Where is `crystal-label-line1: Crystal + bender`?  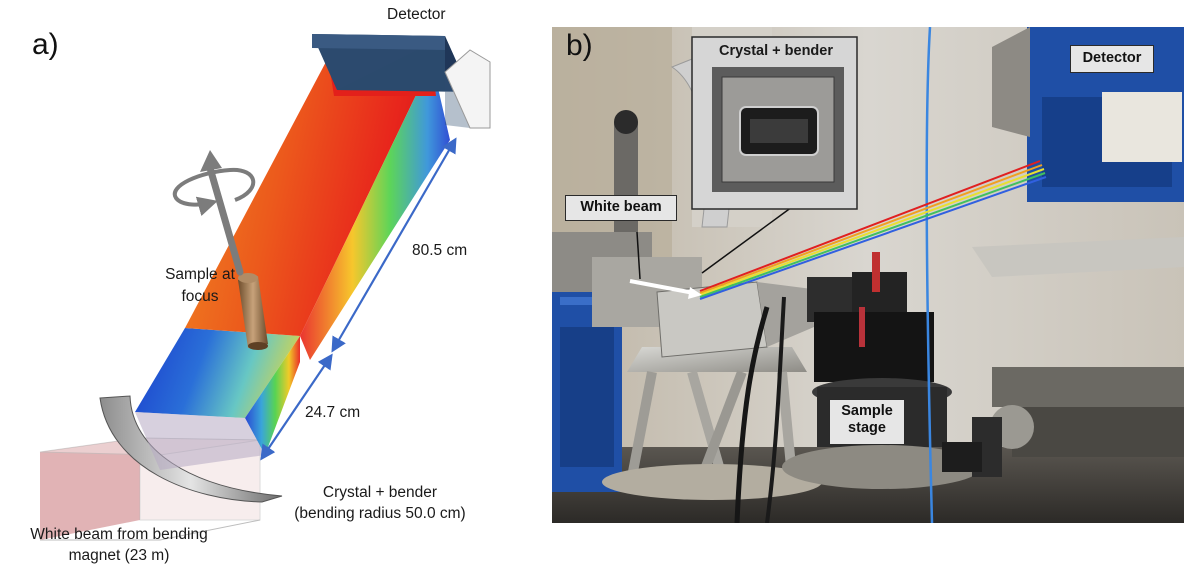 crystal-label-line1: Crystal + bender is located at coordinates (380, 492).